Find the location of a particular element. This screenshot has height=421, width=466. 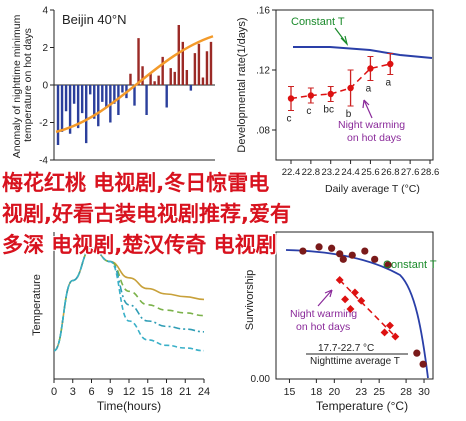

p2-x-ticks: 22.4 22.8 23.2 24.4 25.6 26.8 27.6 28.6 is located at coordinates (361, 169).